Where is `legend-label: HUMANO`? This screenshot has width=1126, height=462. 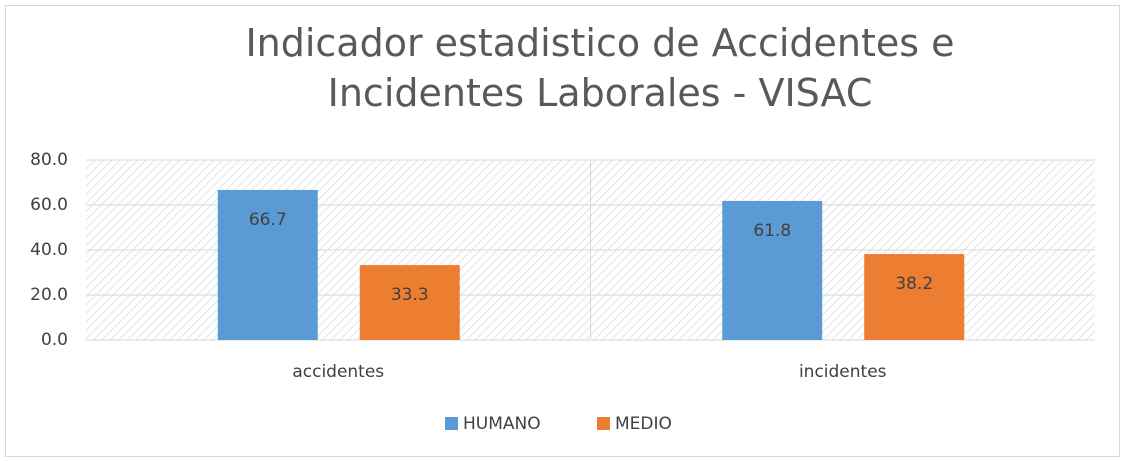
legend-label: HUMANO is located at coordinates (502, 424).